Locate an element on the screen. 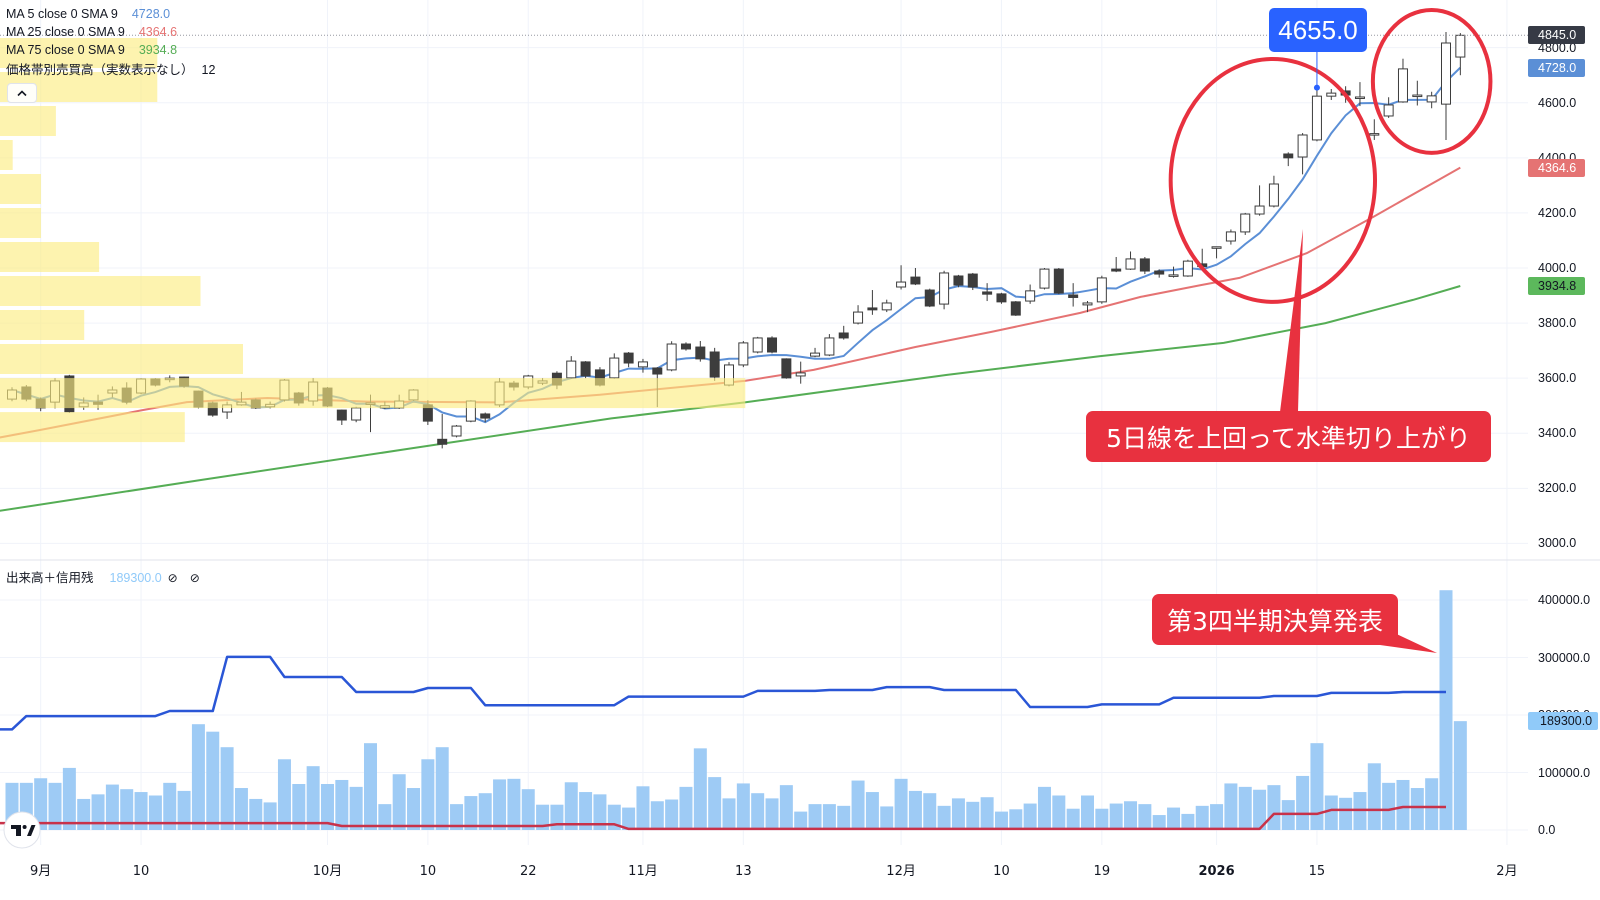 Image resolution: width=1600 pixels, height=900 pixels. legend-ma75-value: 3934.8 is located at coordinates (158, 50).